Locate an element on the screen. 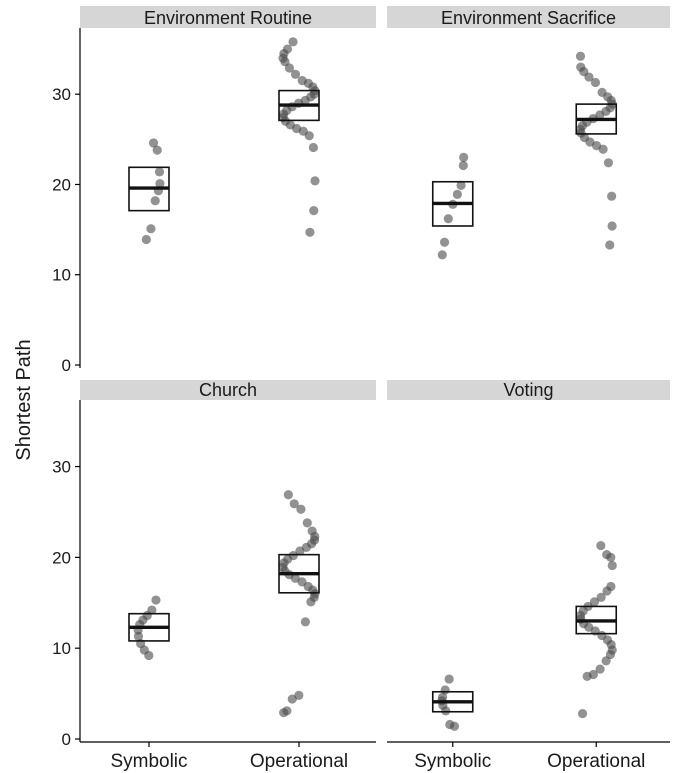 The width and height of the screenshot is (676, 773). facet-title: Voting is located at coordinates (528, 390).